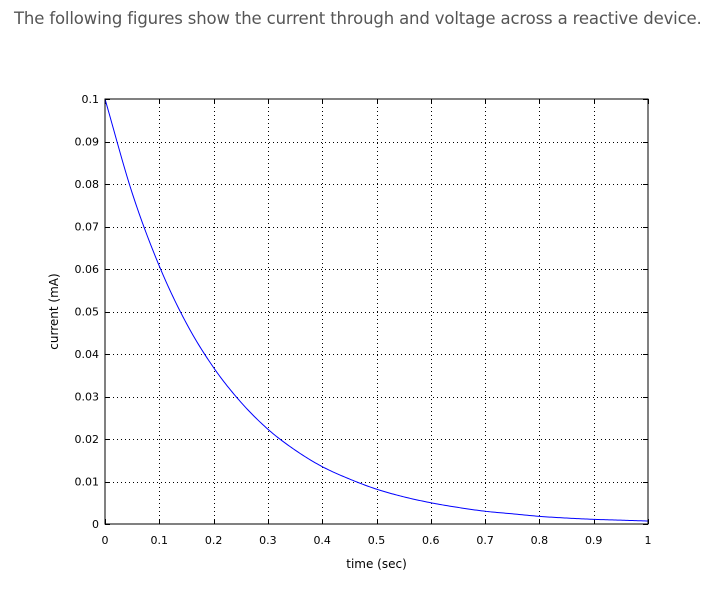  What do you see at coordinates (105, 540) in the screenshot?
I see `x-tick-label: 0` at bounding box center [105, 540].